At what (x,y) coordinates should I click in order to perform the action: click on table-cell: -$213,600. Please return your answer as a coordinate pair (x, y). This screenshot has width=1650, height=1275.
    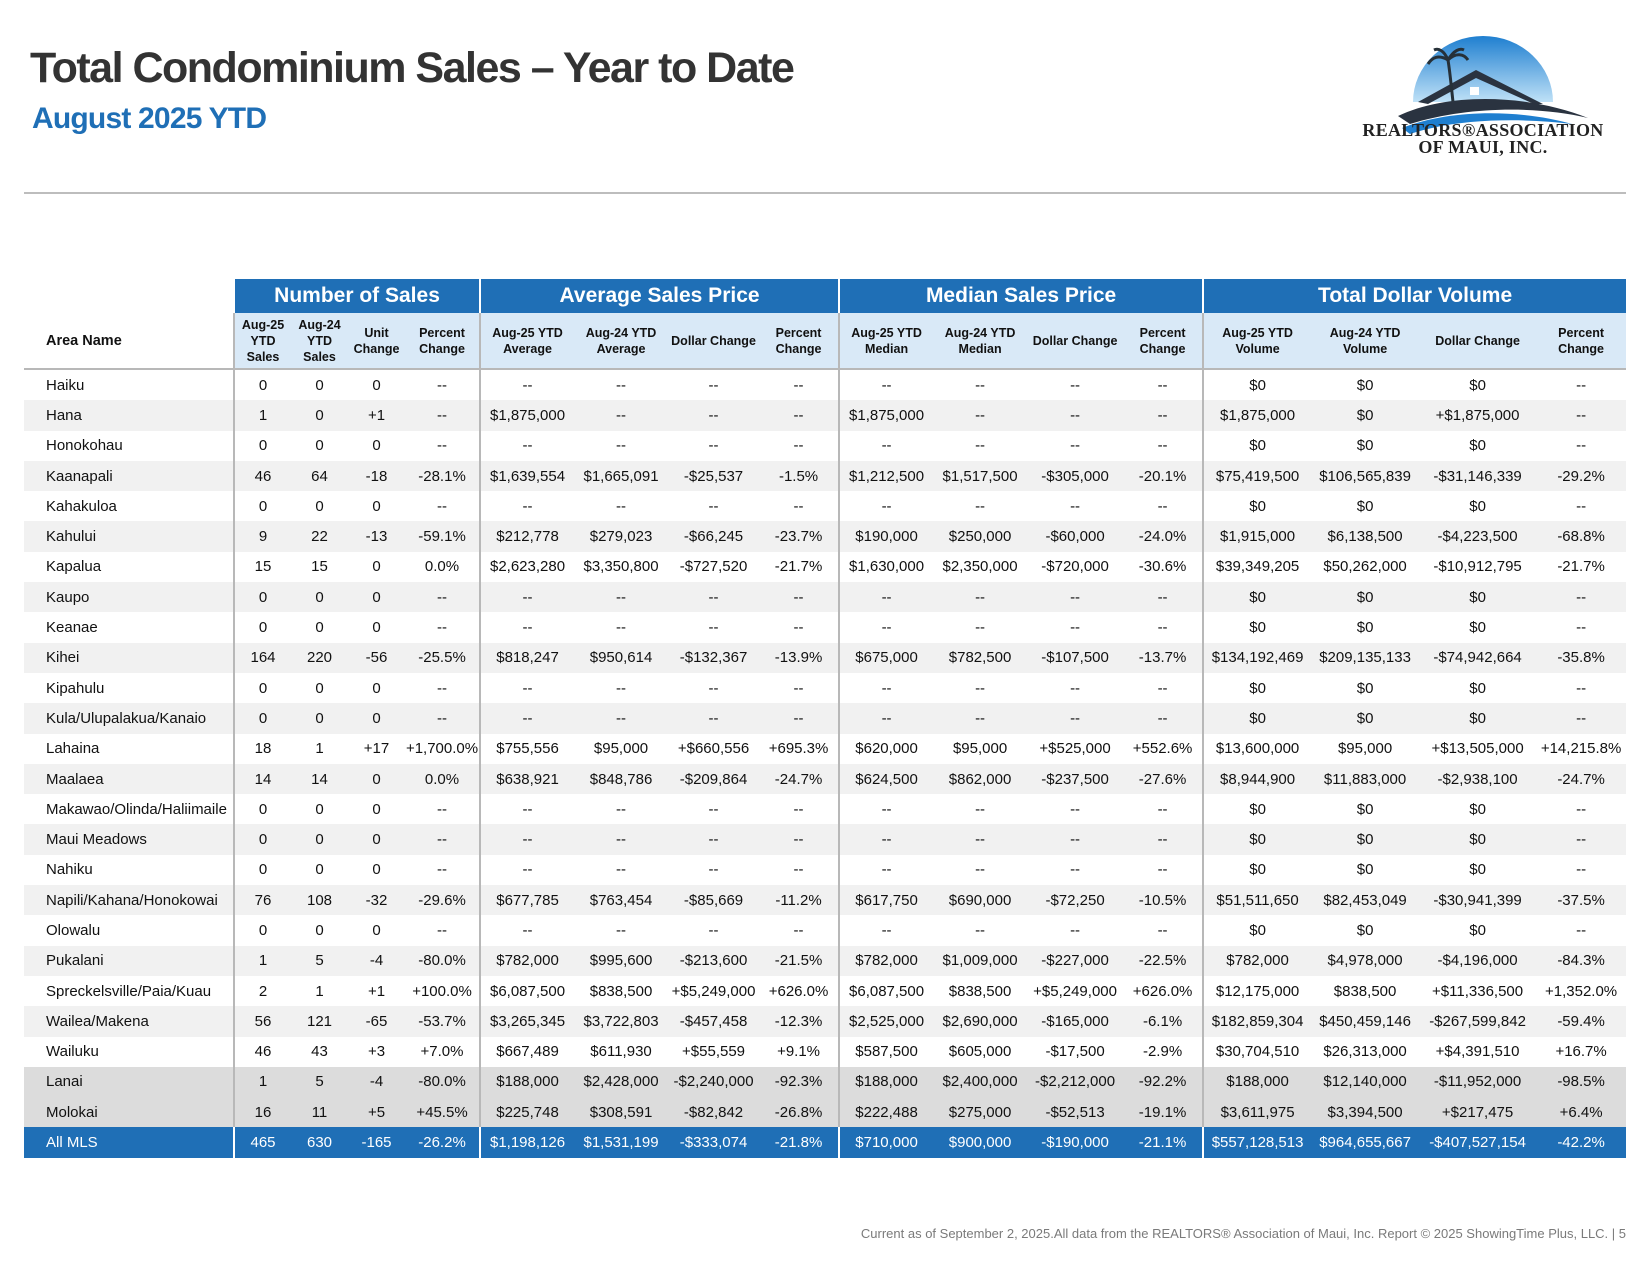
    Looking at the image, I should click on (714, 960).